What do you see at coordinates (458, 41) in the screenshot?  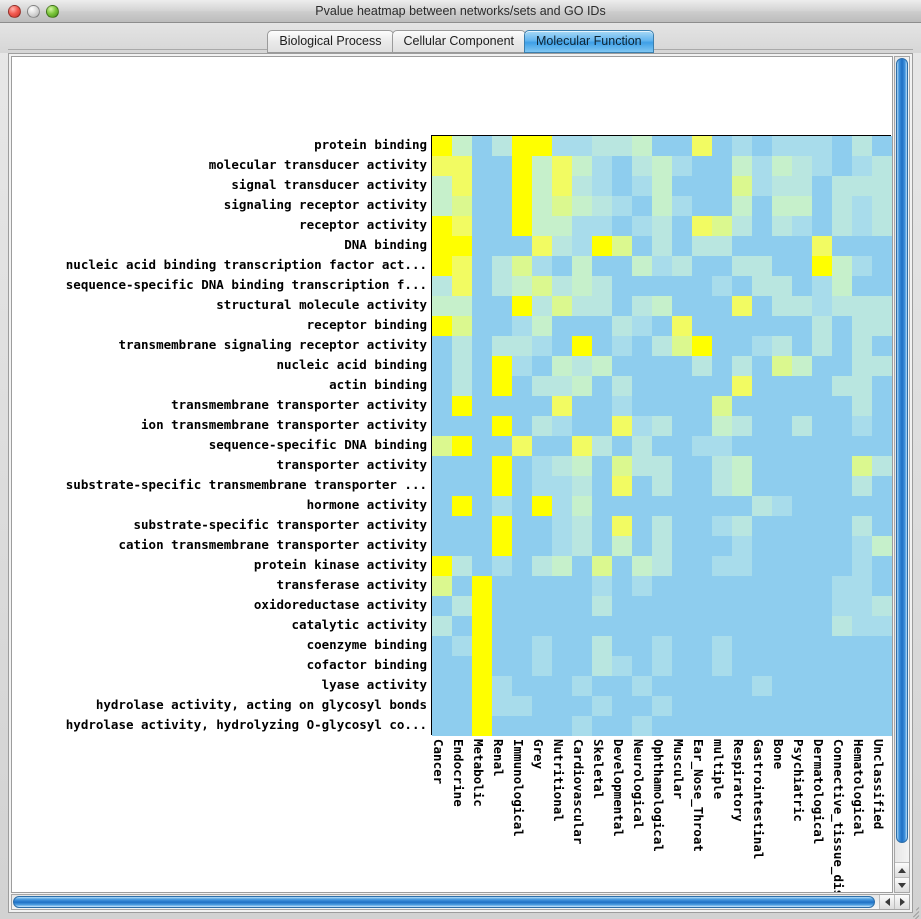 I see `tab-cellular-component: Cellular Component` at bounding box center [458, 41].